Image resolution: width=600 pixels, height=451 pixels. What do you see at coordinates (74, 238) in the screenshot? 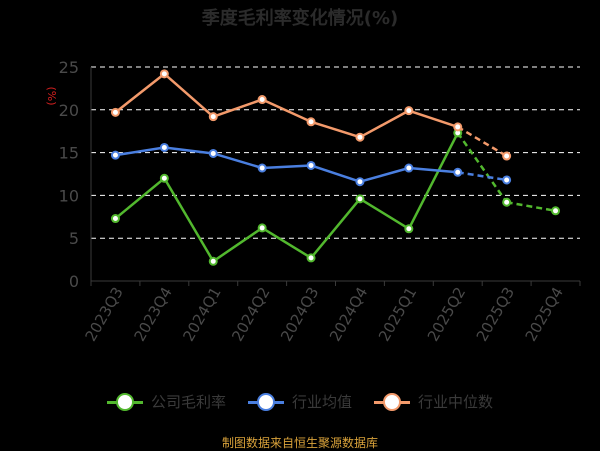
I see `y-tick-label: 5` at bounding box center [74, 238].